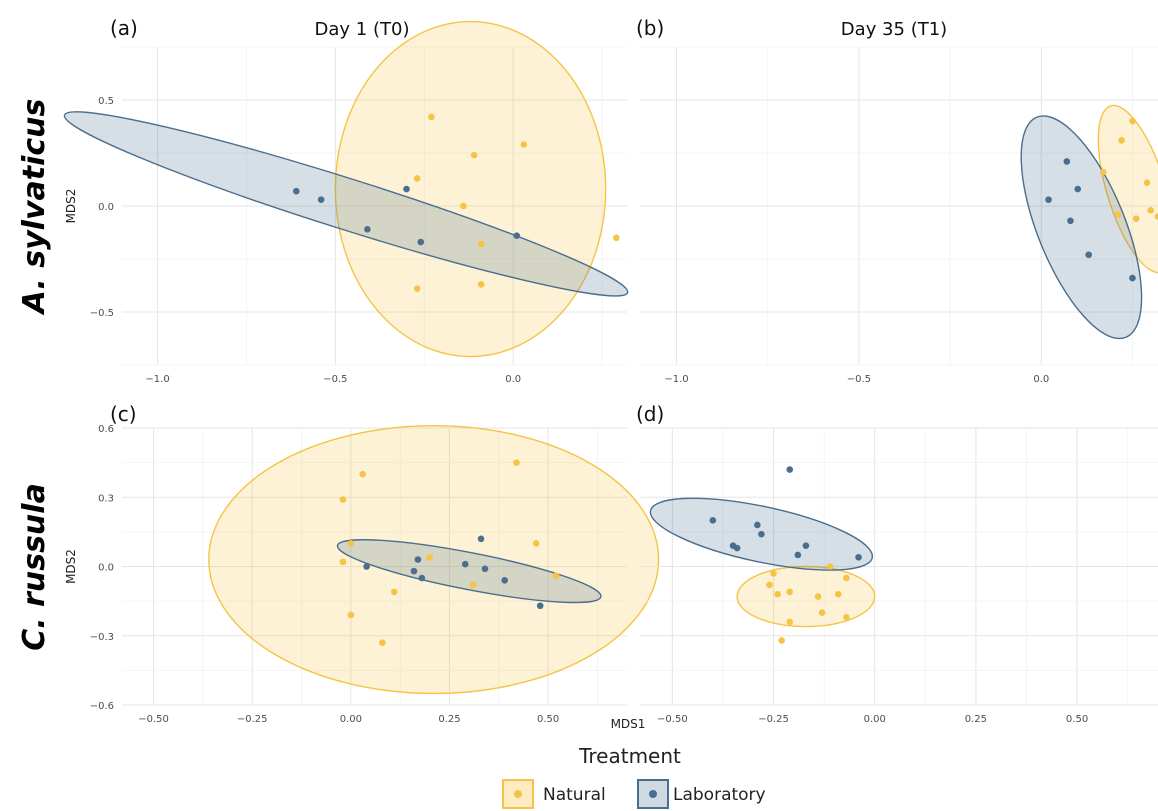 Image resolution: width=1158 pixels, height=811 pixels. I want to click on legend-point-laboratory, so click(653, 794).